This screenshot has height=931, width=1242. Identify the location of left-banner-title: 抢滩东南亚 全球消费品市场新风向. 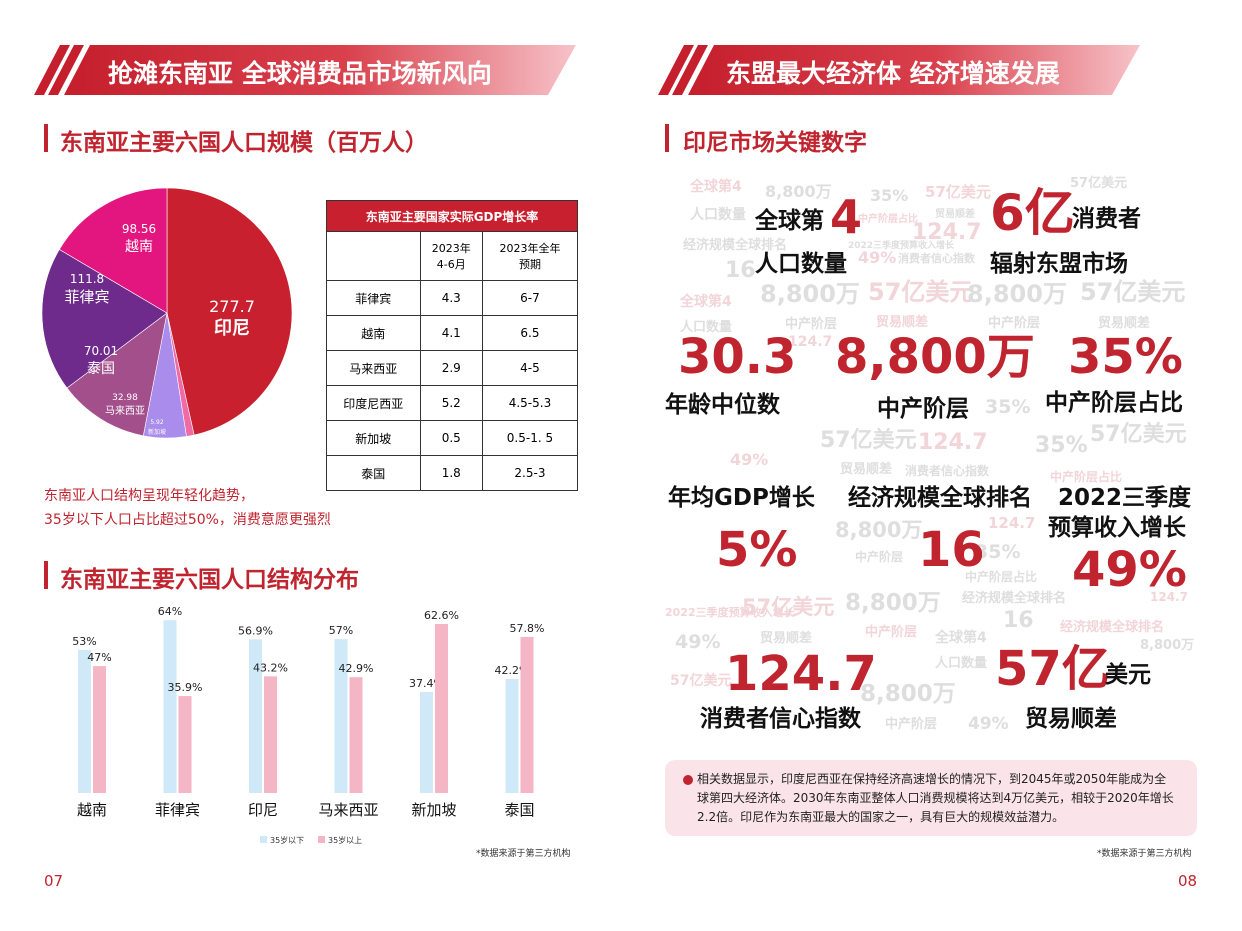
(300, 73).